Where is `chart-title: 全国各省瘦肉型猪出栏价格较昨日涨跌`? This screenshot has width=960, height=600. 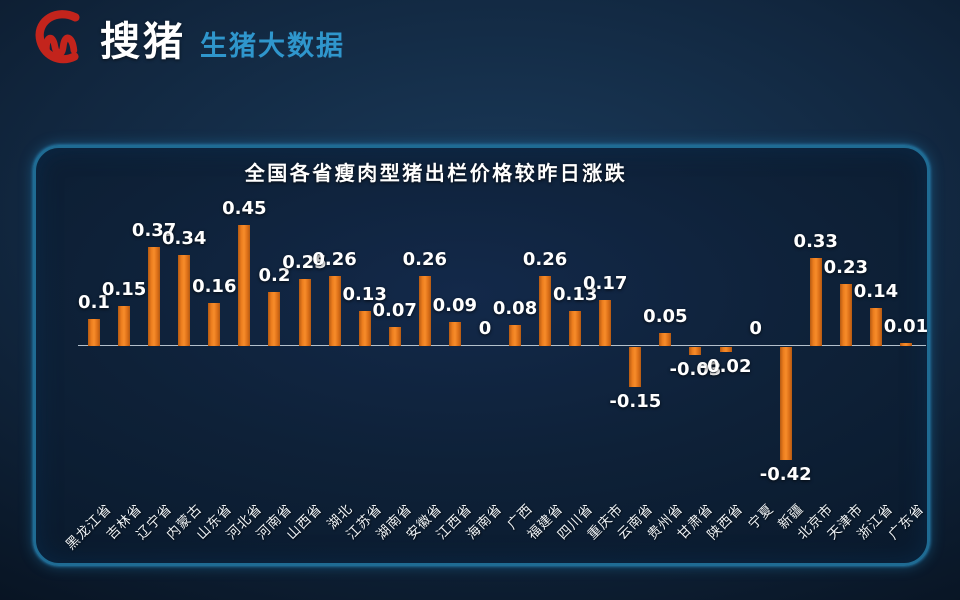
chart-title: 全国各省瘦肉型猪出栏价格较昨日涨跌 is located at coordinates (436, 174).